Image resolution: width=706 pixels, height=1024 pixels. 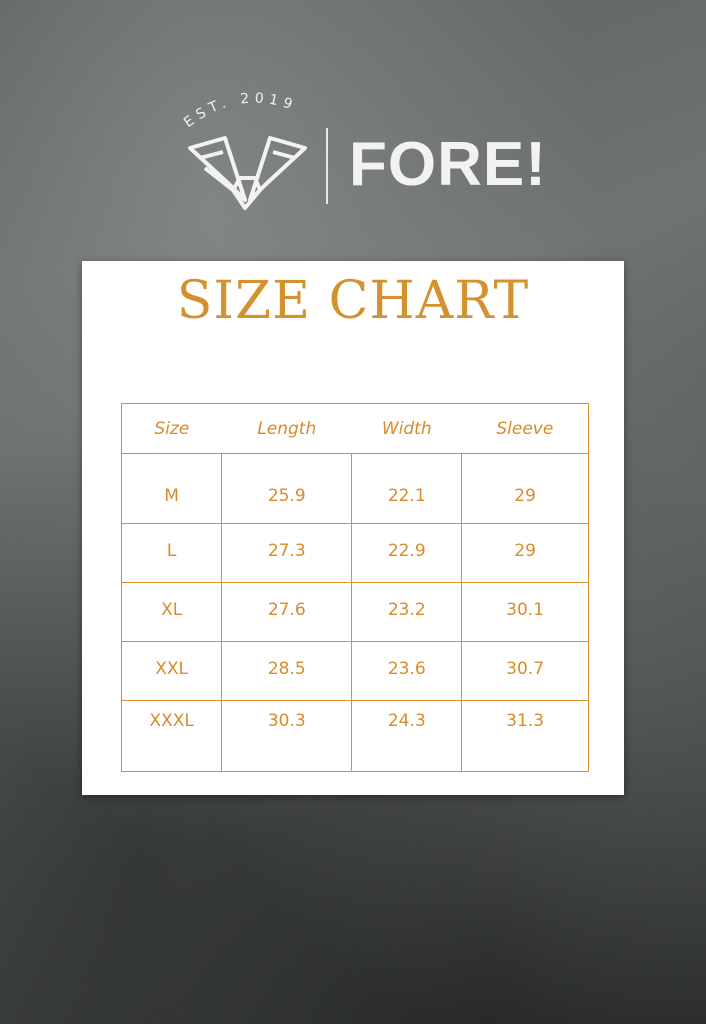 I want to click on table-row: XL 27.6 23.2 30.1, so click(x=354, y=612).